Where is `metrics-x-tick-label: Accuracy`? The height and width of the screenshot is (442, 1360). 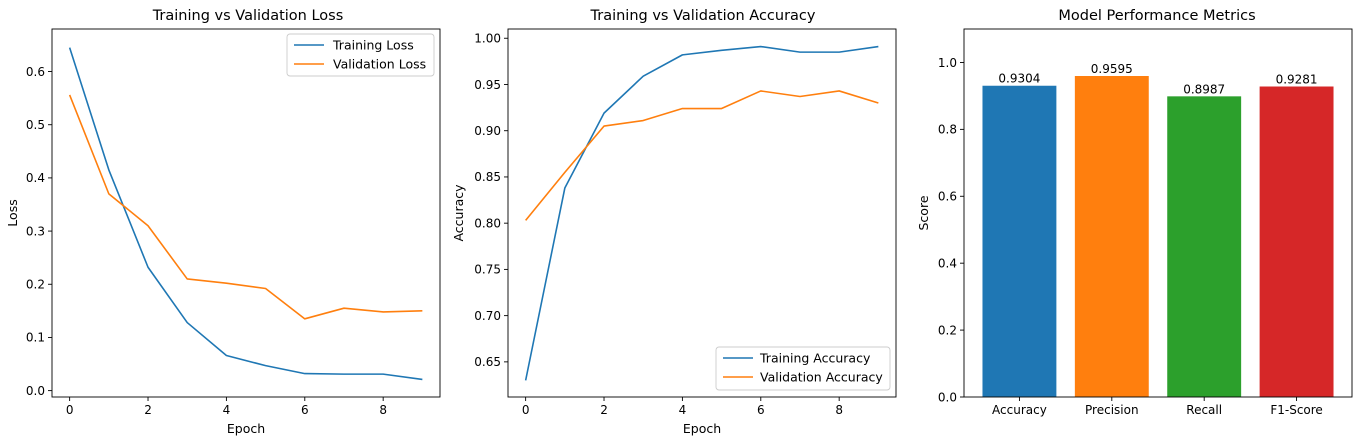
metrics-x-tick-label: Accuracy is located at coordinates (1019, 410).